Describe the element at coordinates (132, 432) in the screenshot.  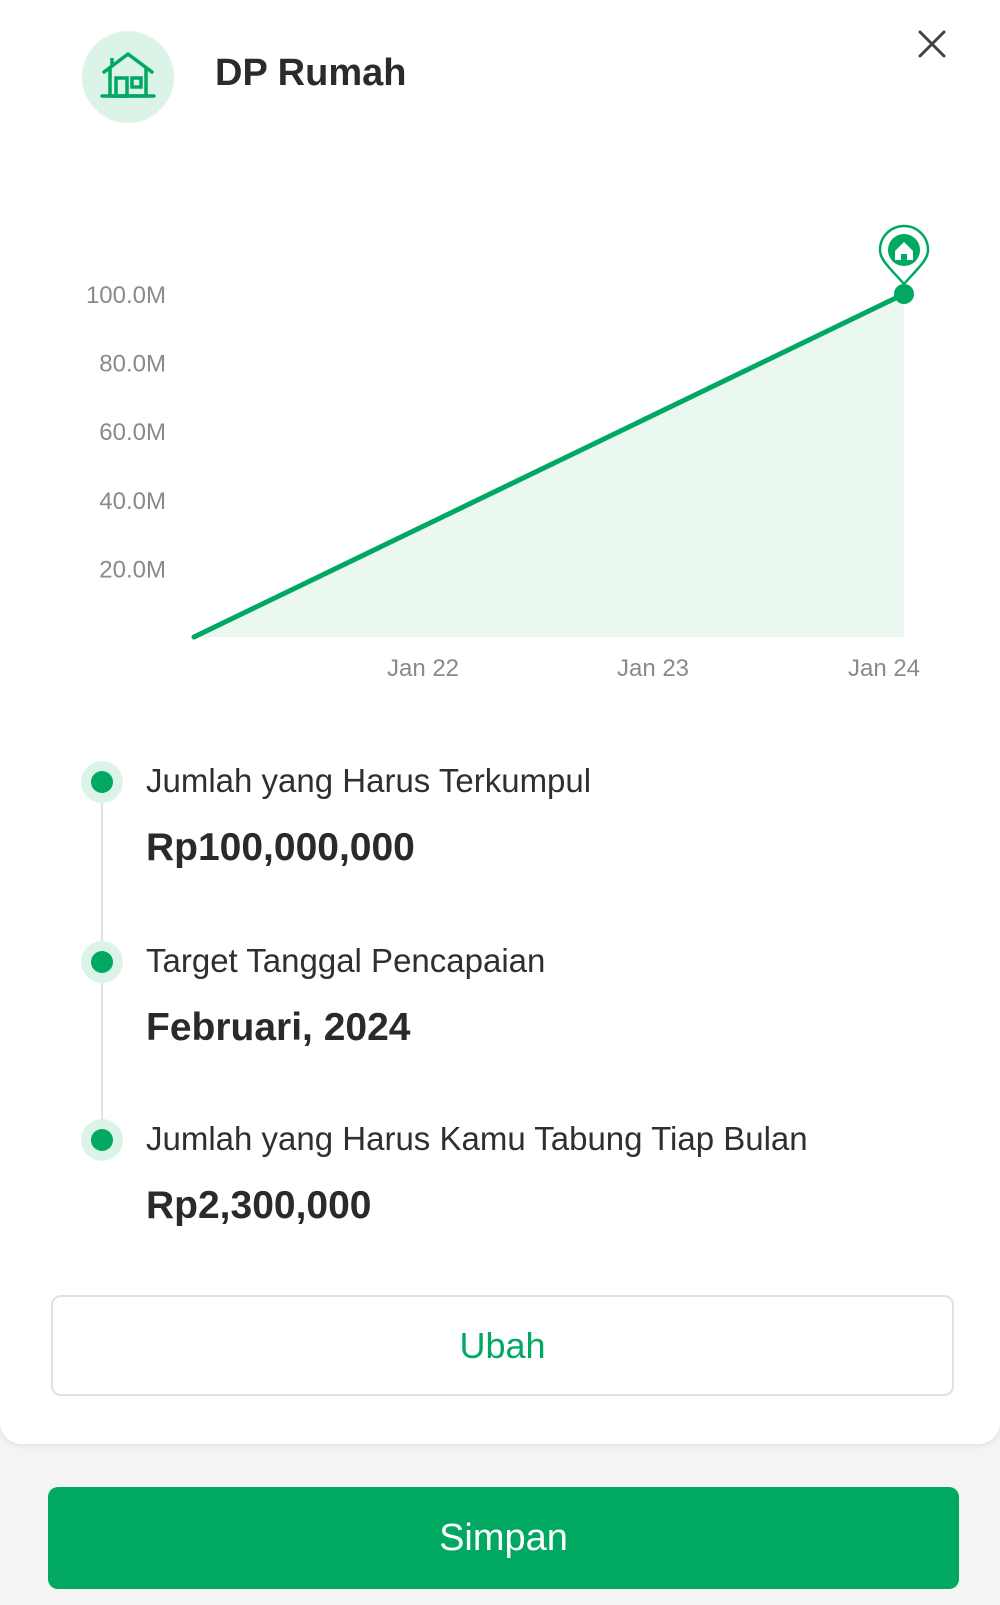
I see `y-tick-label: 60.0M` at that location.